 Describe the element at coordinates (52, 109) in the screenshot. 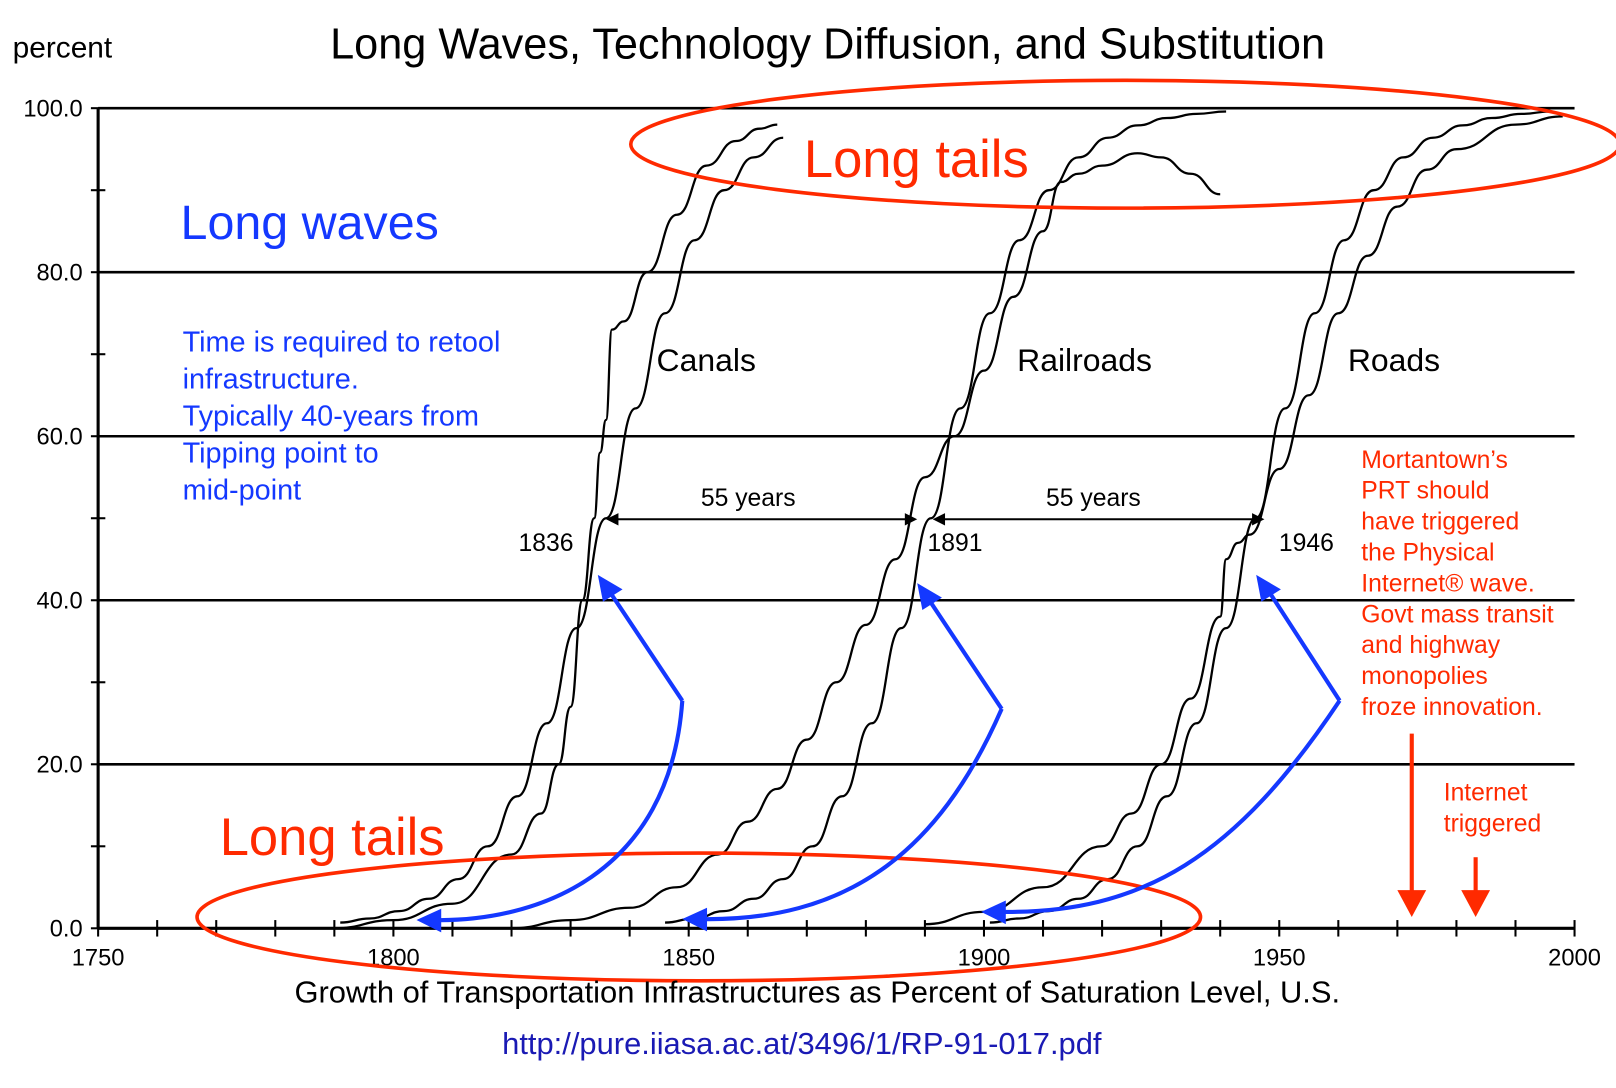

I see `y-tick-label: 100.0` at that location.